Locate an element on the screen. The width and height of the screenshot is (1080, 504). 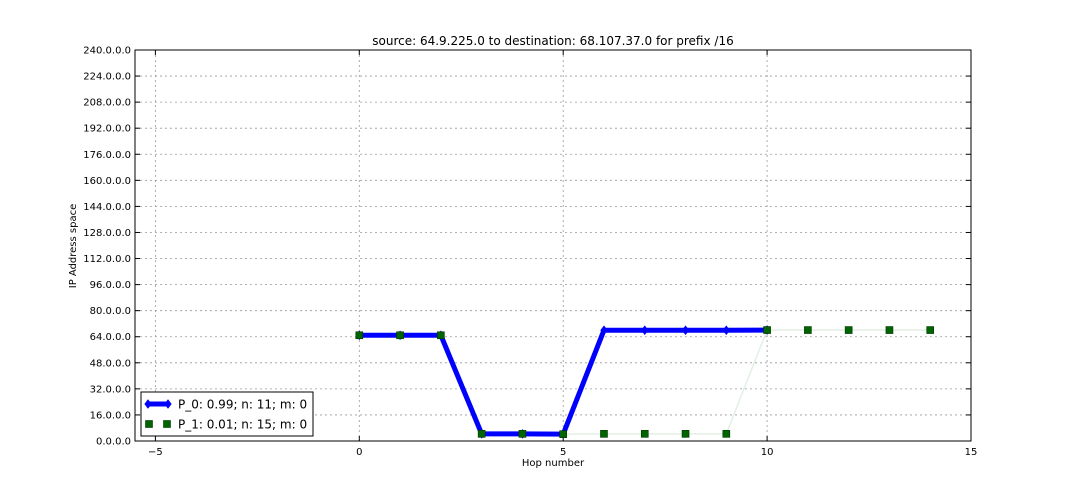
y-tick-label: 160.0.0.0 is located at coordinates (107, 181).